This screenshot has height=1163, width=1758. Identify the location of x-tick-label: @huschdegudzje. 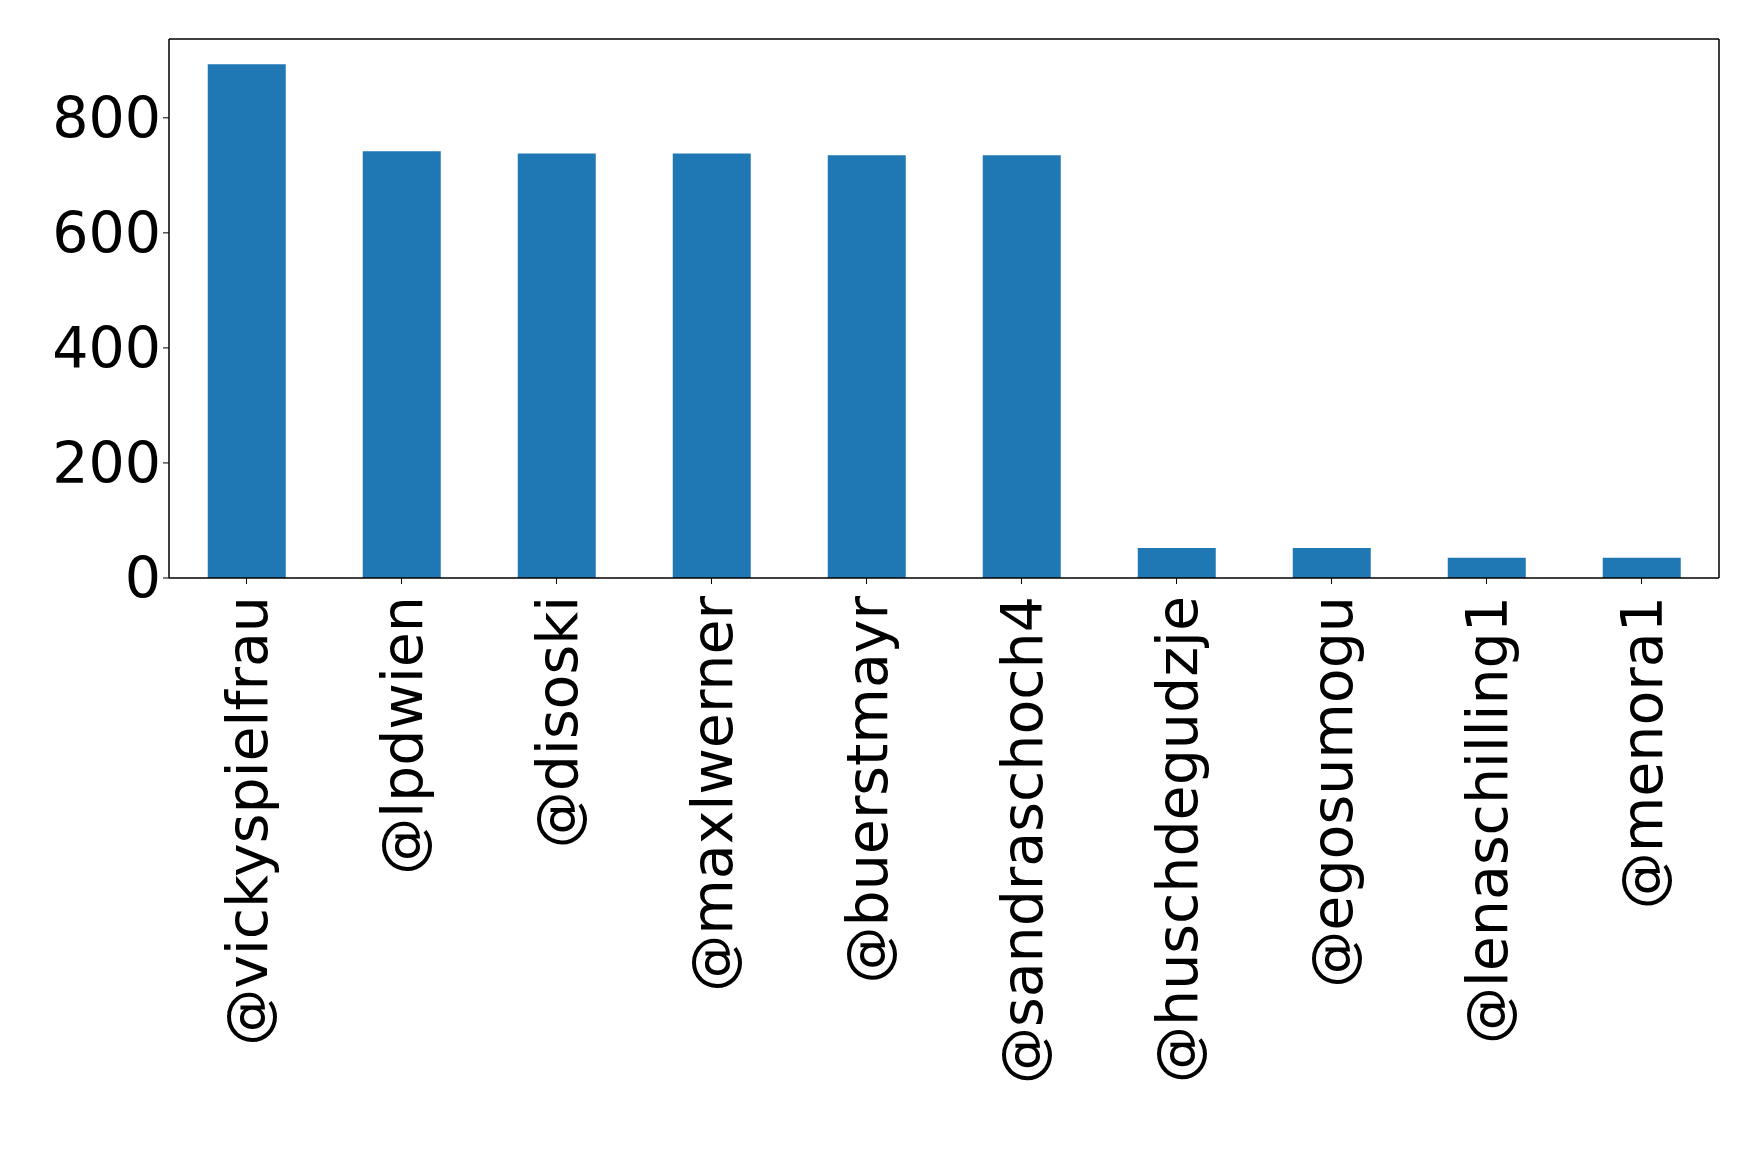
(1176, 839).